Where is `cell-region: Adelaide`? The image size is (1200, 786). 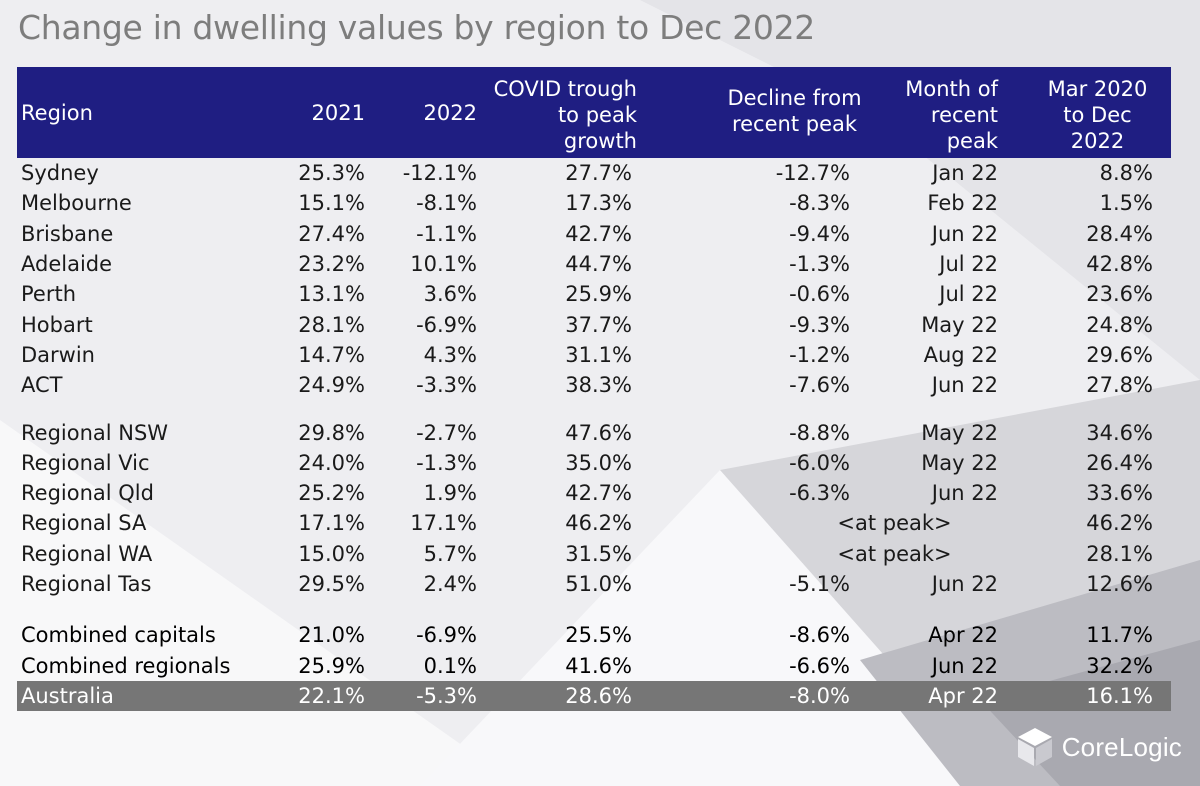
cell-region: Adelaide is located at coordinates (67, 264).